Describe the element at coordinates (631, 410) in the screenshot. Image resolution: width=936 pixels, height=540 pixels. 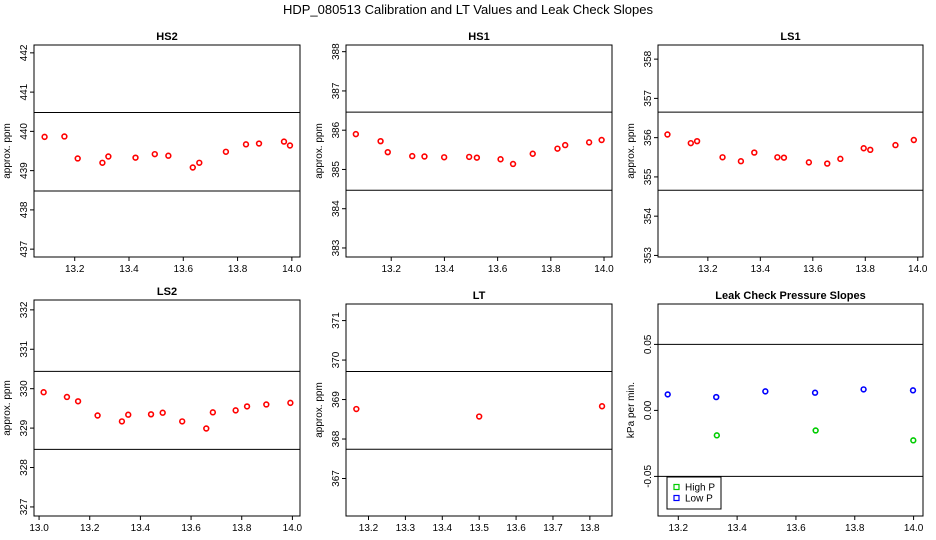
I see `y-axis-label: kPa per min.` at that location.